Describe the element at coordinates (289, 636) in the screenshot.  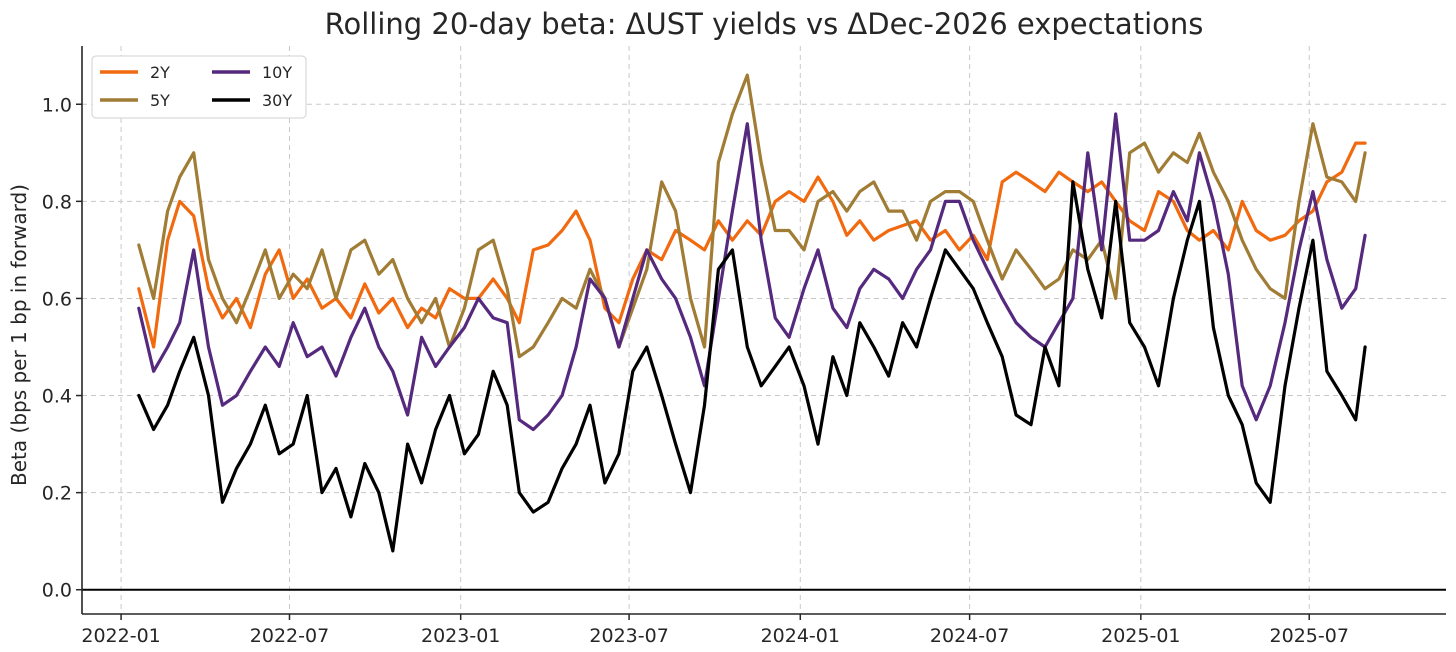
I see `x-tick-label: 2022-07` at that location.